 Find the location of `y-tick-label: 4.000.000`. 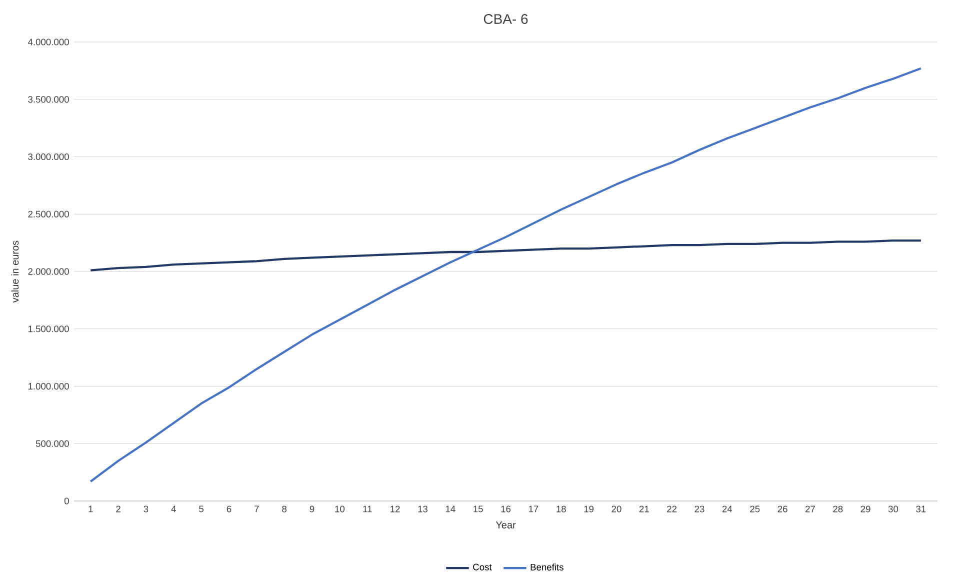

y-tick-label: 4.000.000 is located at coordinates (48, 42).